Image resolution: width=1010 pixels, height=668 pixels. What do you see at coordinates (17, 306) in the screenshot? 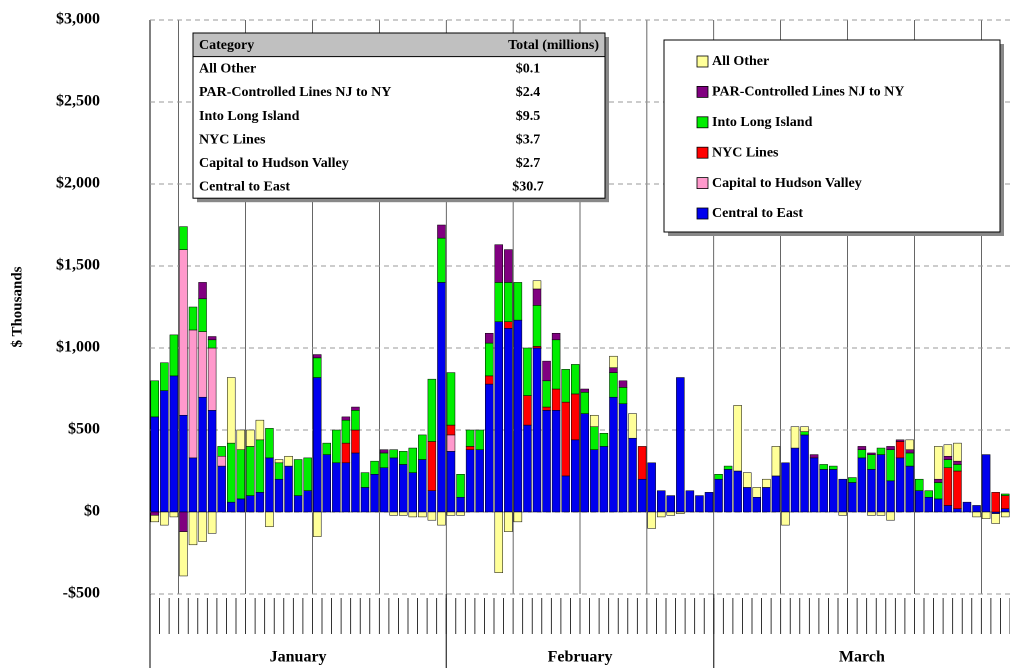
I see `y-axis-label: $ Thousands` at bounding box center [17, 306].